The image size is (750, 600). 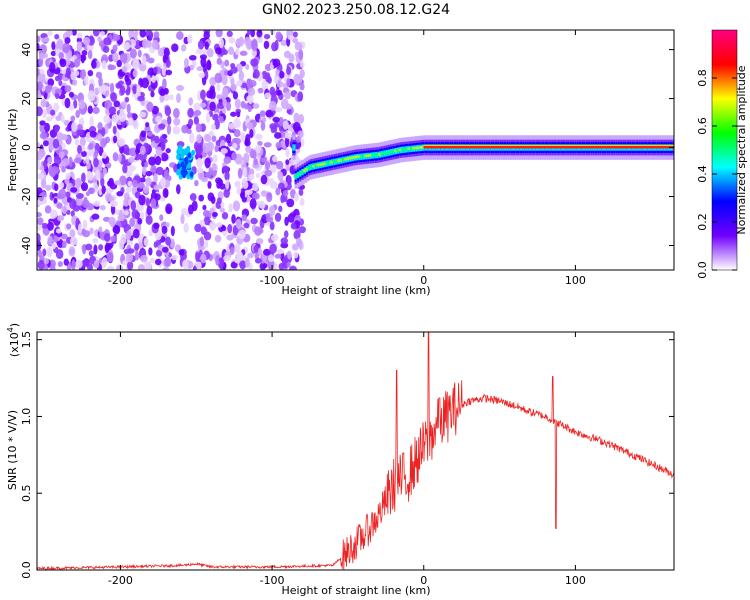 What do you see at coordinates (702, 174) in the screenshot?
I see `colorbar-tick-label: 0.4` at bounding box center [702, 174].